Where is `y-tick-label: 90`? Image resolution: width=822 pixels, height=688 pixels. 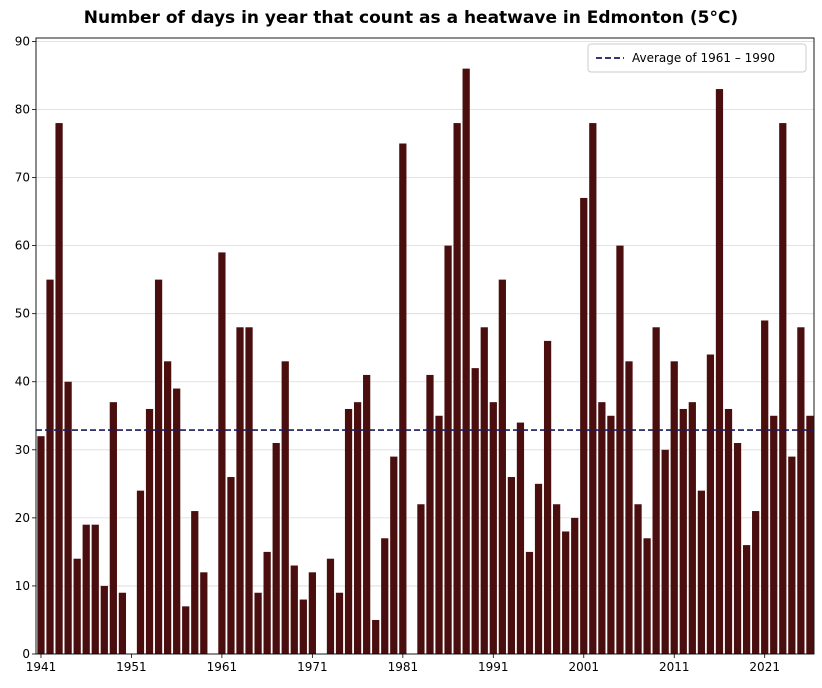
y-tick-label: 90 is located at coordinates (22, 41).